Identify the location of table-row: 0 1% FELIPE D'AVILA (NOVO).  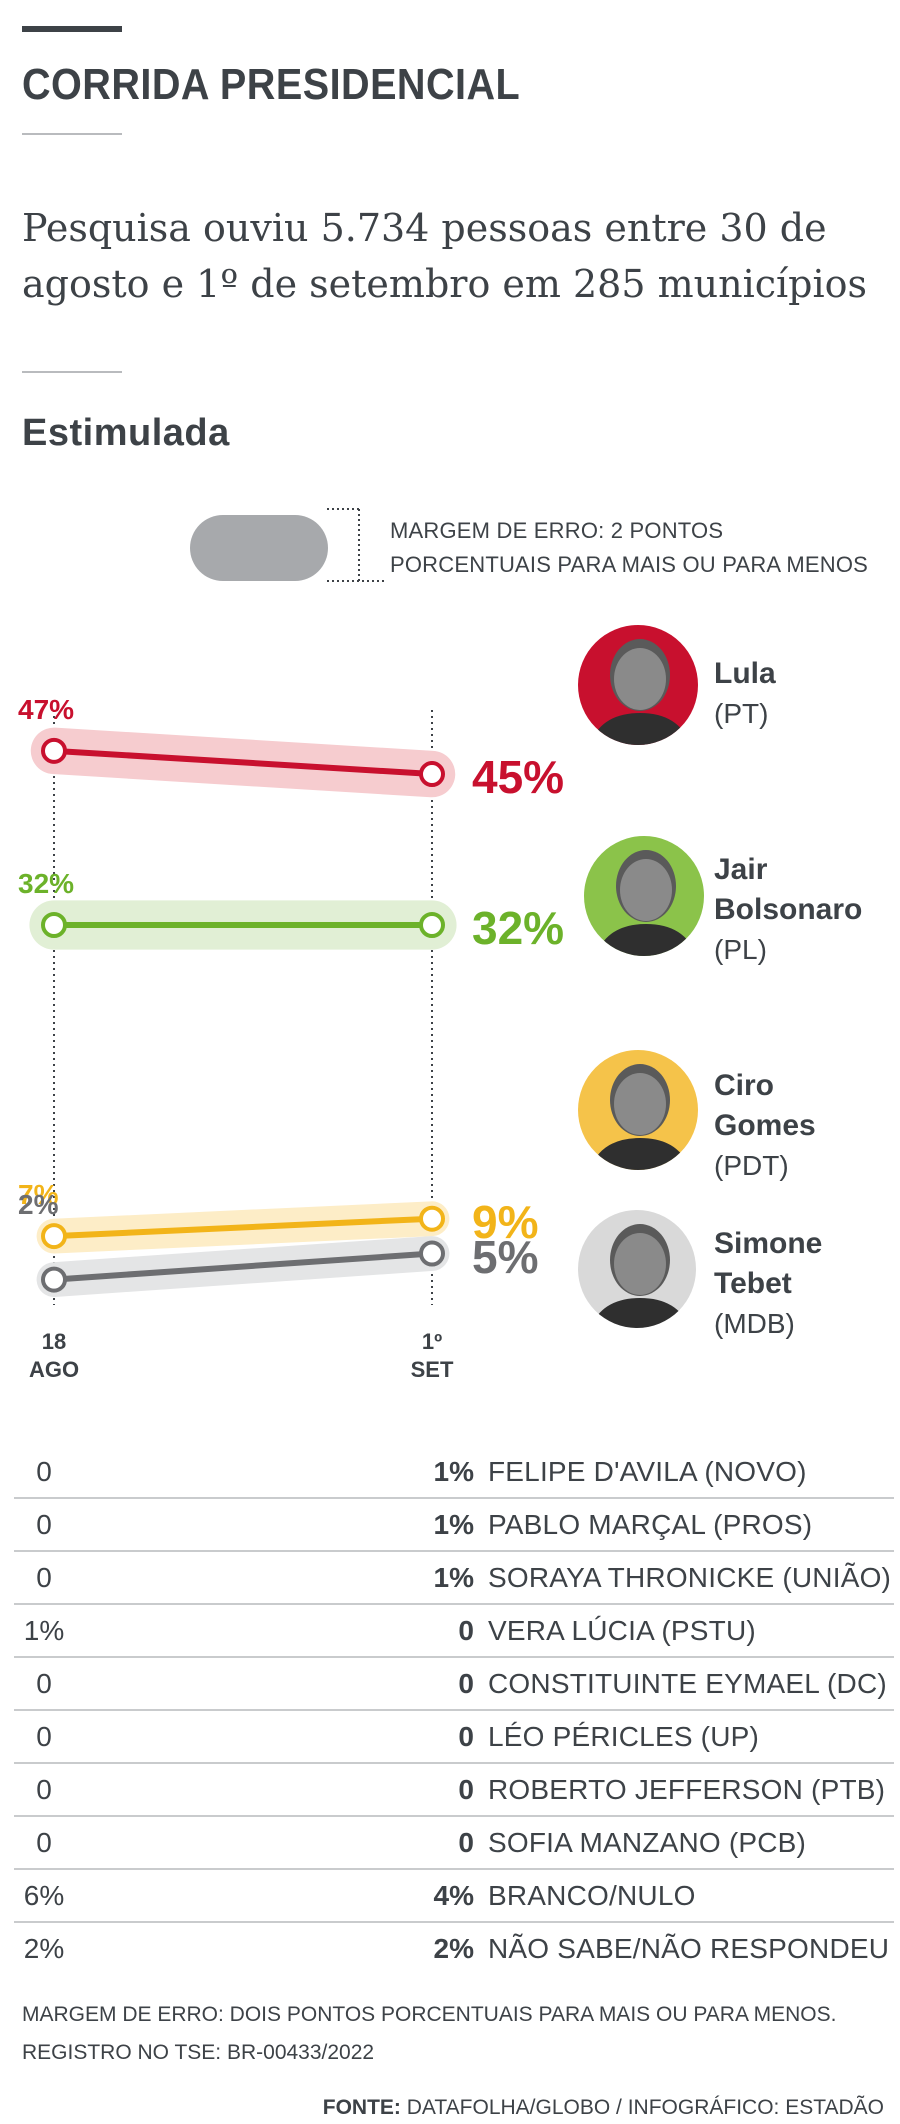
(454, 1472).